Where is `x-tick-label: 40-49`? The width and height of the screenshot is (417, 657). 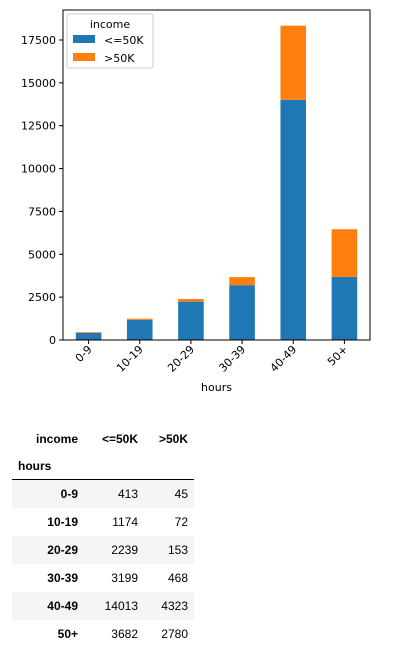 x-tick-label: 40-49 is located at coordinates (284, 359).